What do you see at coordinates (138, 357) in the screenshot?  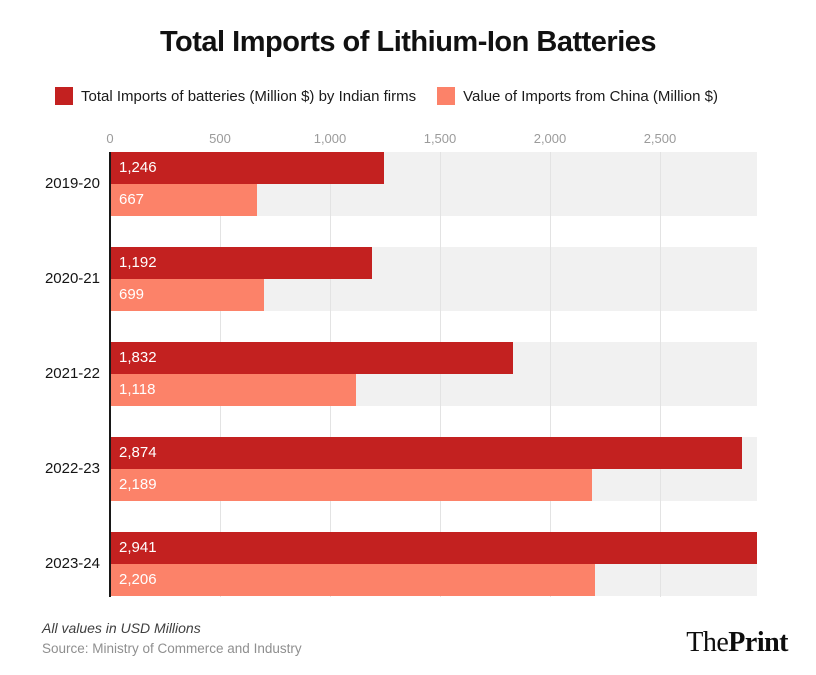 I see `bar-value-label: 1,832` at bounding box center [138, 357].